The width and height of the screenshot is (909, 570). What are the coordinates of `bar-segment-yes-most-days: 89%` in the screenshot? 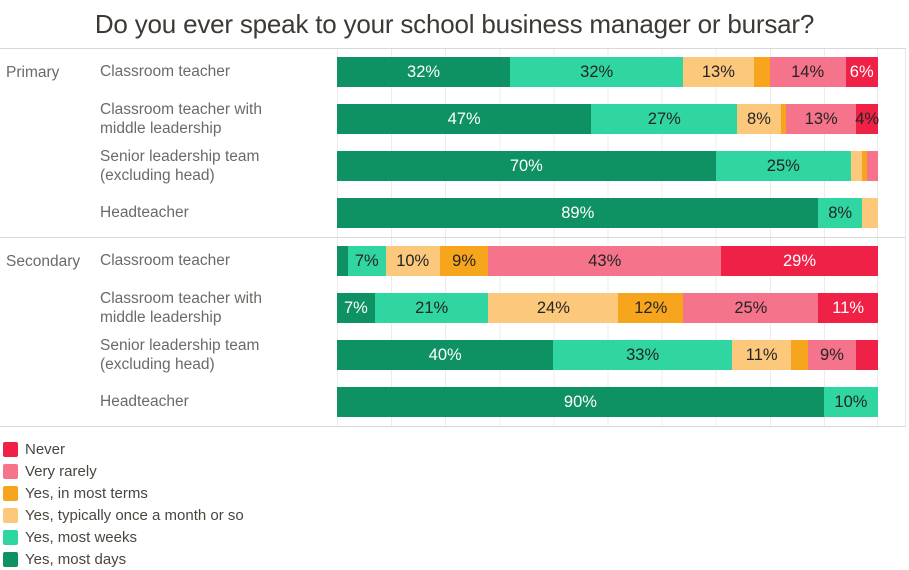 It's located at (578, 213).